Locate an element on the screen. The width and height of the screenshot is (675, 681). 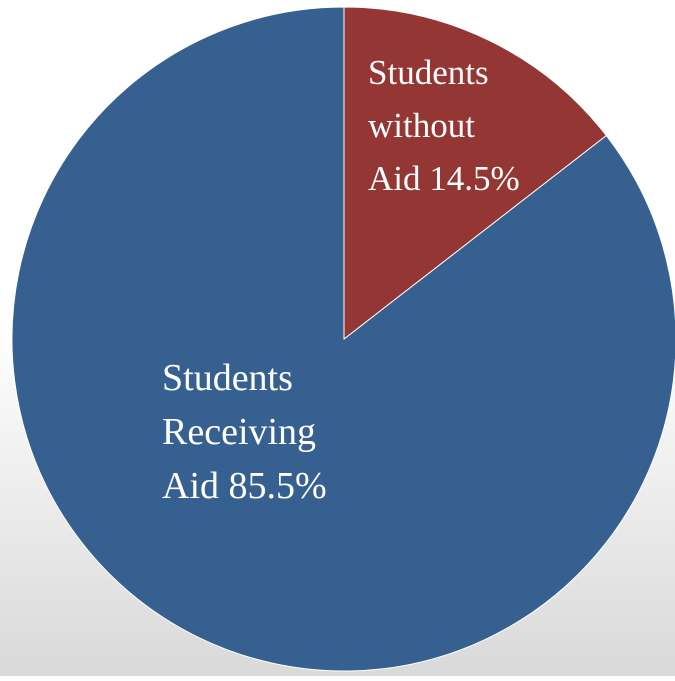
data-label-students-receiving-aid-line-3: Aid 85.5% is located at coordinates (244, 486).